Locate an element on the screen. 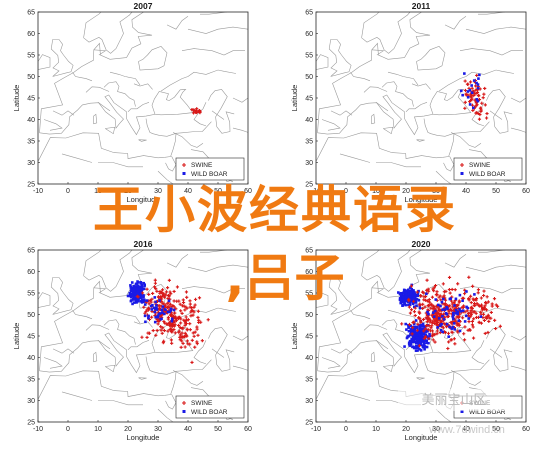  y-tick-label: 25 is located at coordinates (31, 423).